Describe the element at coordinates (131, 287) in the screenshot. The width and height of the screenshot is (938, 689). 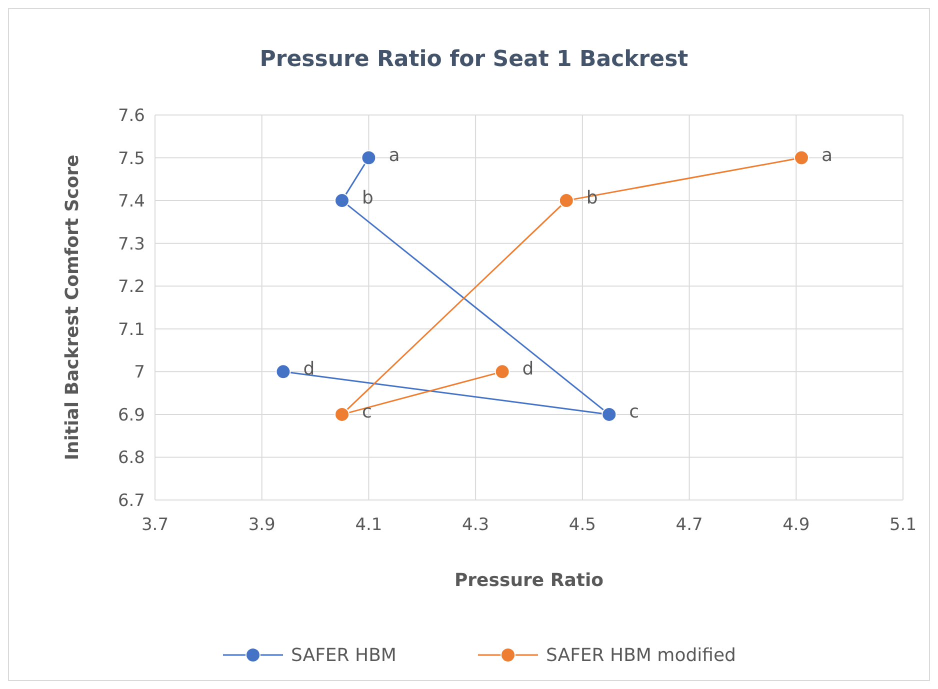
I see `y-tick-label: 7.2` at that location.